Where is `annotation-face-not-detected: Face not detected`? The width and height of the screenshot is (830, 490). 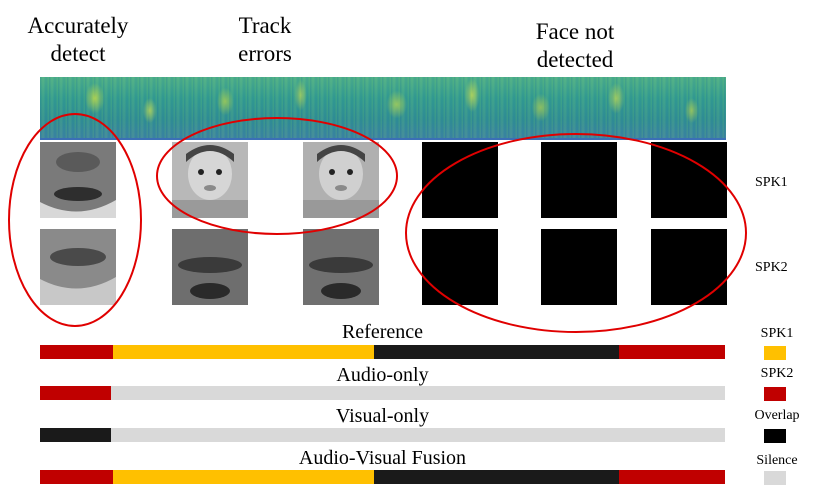
annotation-face-not-detected: Face not detected is located at coordinates (575, 45).